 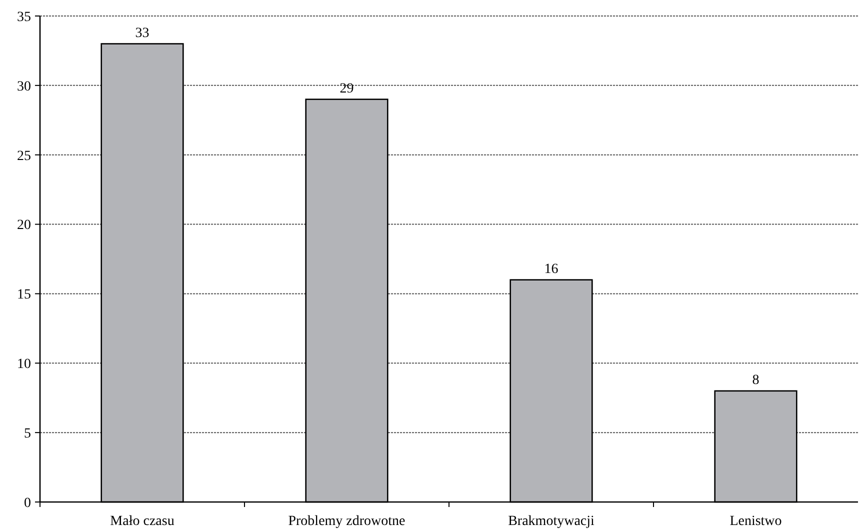 What do you see at coordinates (24, 226) in the screenshot?
I see `y-tick-label: 20` at bounding box center [24, 226].